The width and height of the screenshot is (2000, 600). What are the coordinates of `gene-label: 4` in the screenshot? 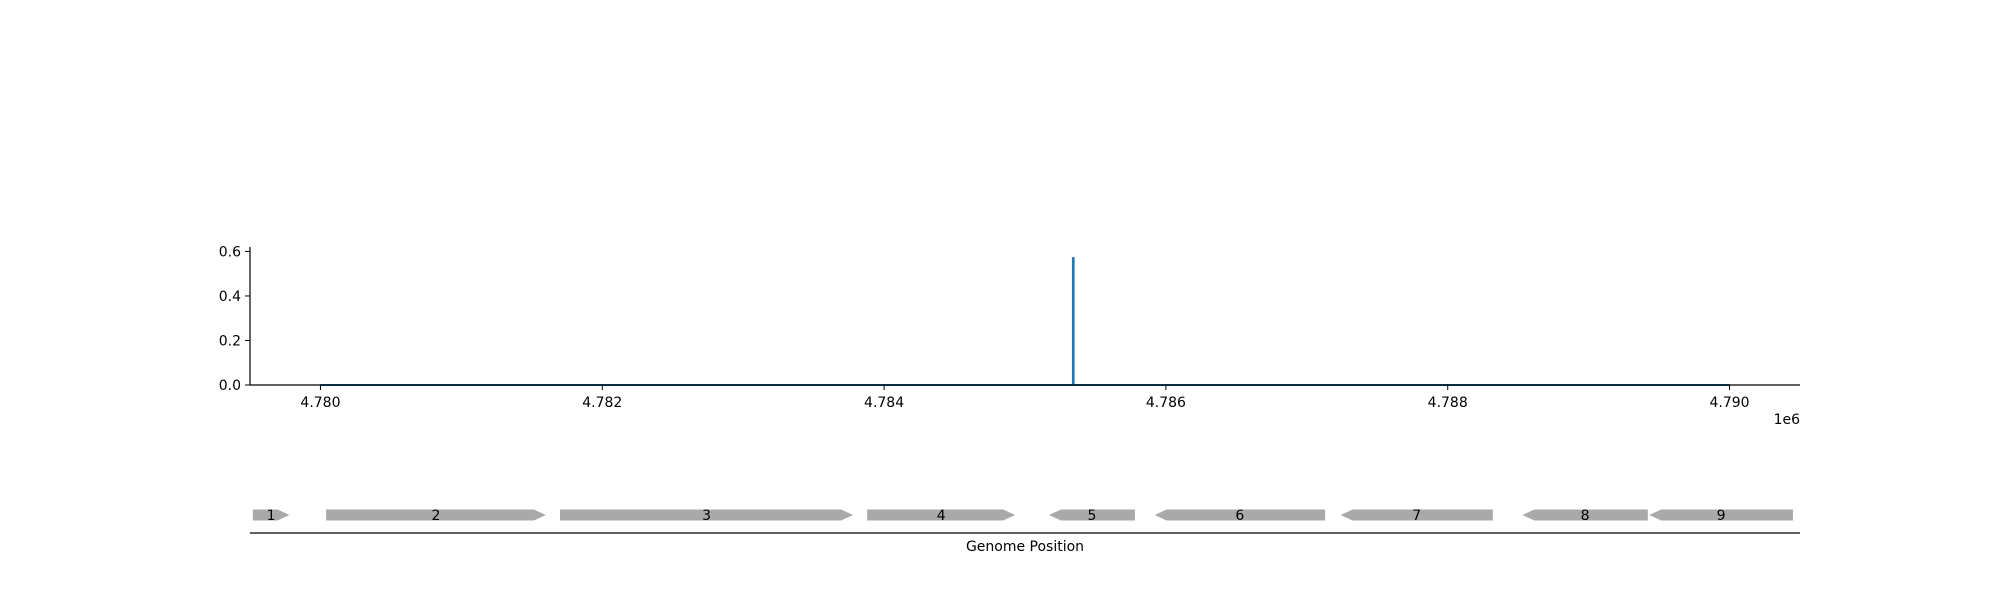 It's located at (941, 516).